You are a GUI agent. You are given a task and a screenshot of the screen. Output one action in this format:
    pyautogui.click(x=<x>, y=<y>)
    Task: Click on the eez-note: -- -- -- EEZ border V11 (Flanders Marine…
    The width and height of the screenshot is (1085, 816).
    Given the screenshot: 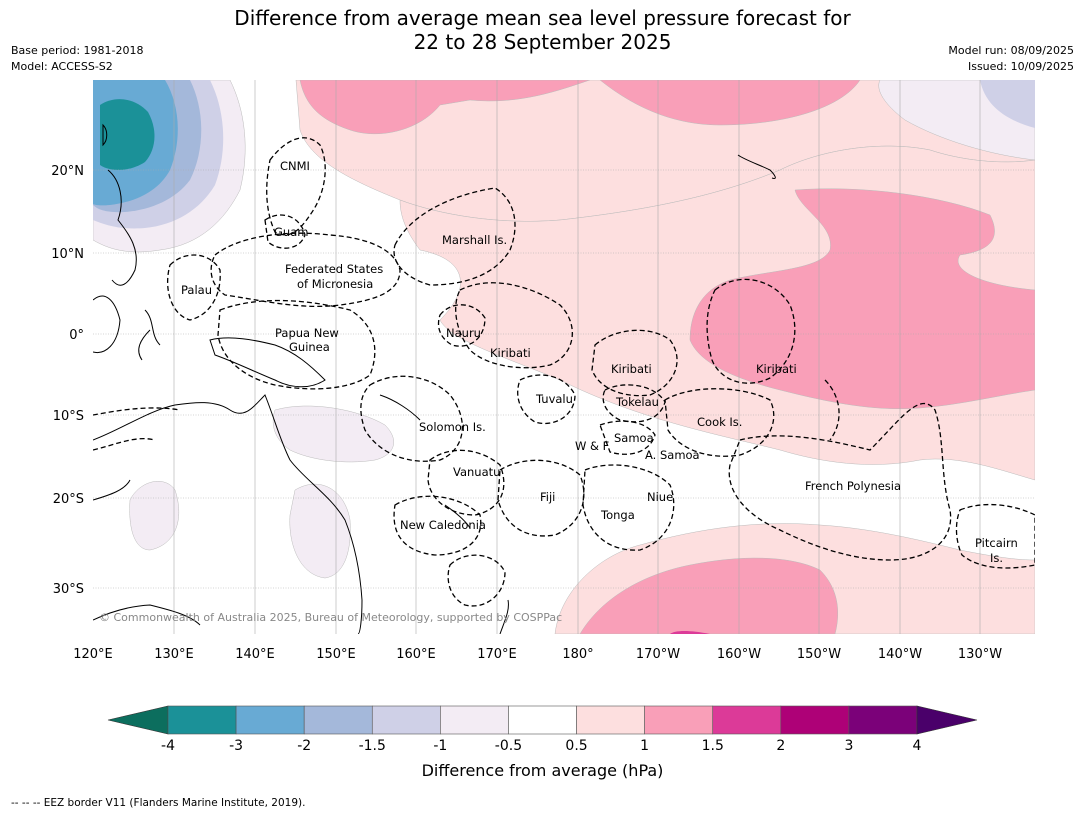 What is the action you would take?
    pyautogui.click(x=158, y=803)
    